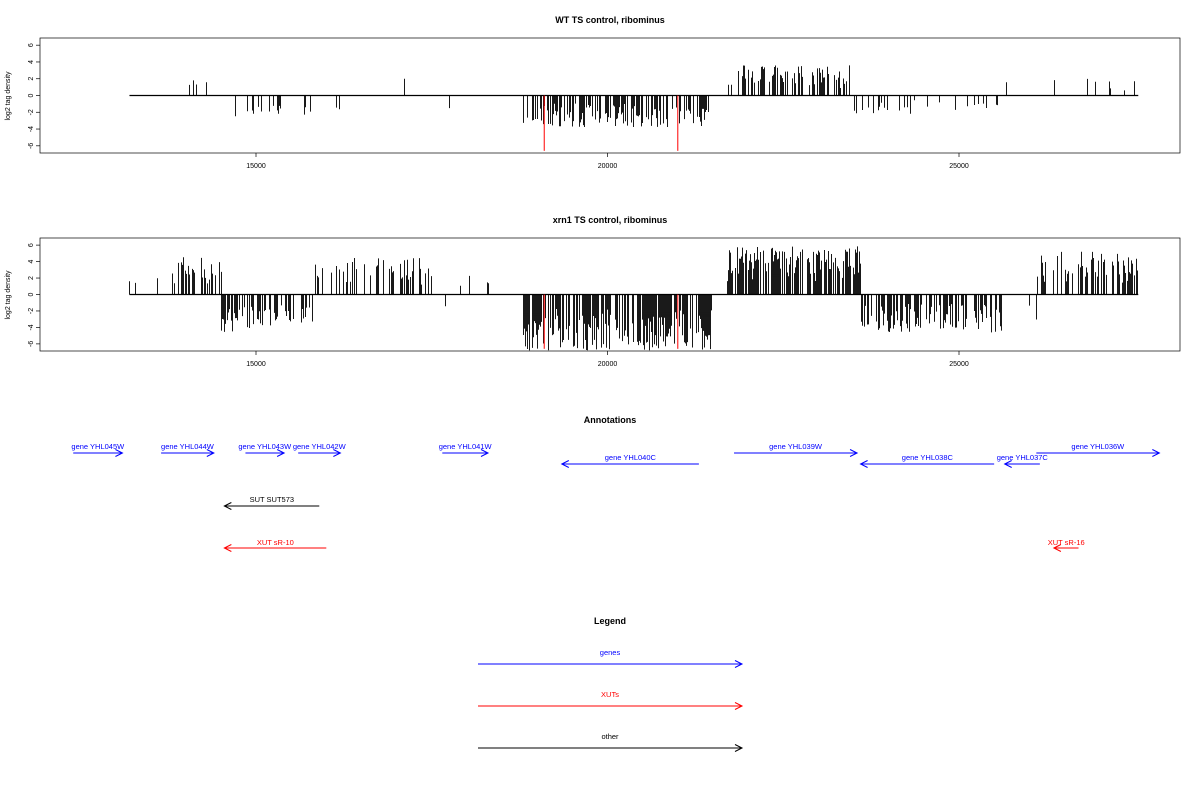 Image resolution: width=1200 pixels, height=800 pixels. Describe the element at coordinates (320, 446) in the screenshot. I see `gene-label: gene YHL042W` at that location.